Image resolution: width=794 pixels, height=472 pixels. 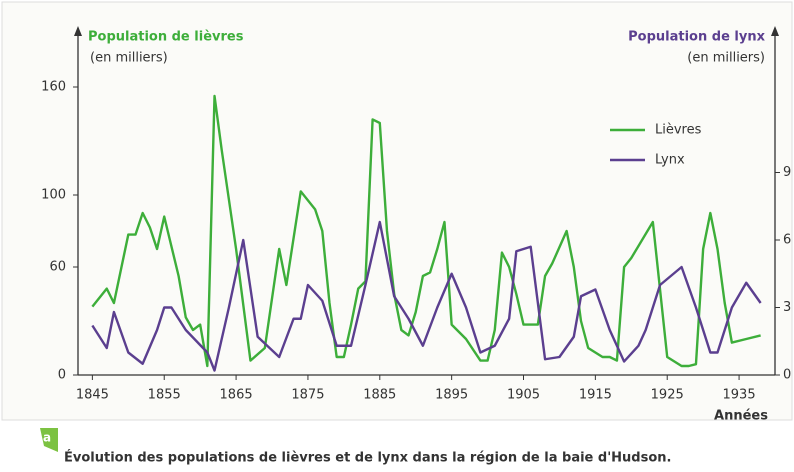 What do you see at coordinates (166, 37) in the screenshot?
I see `left-axis-title: Population de lièvres` at bounding box center [166, 37].